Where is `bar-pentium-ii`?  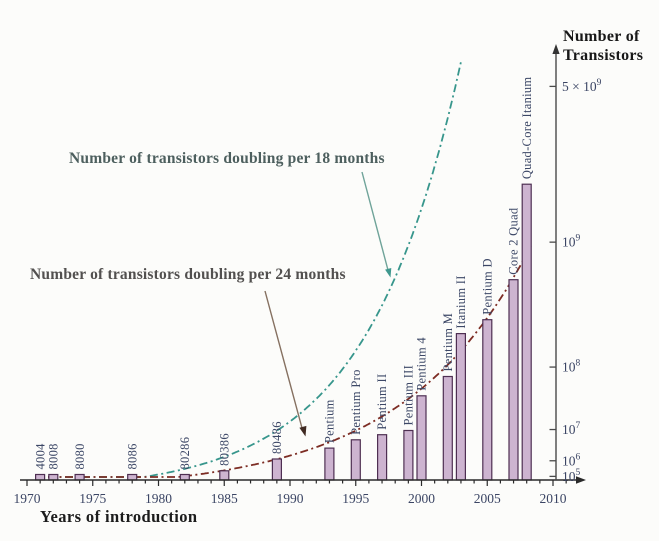
bar-pentium-ii is located at coordinates (382, 457).